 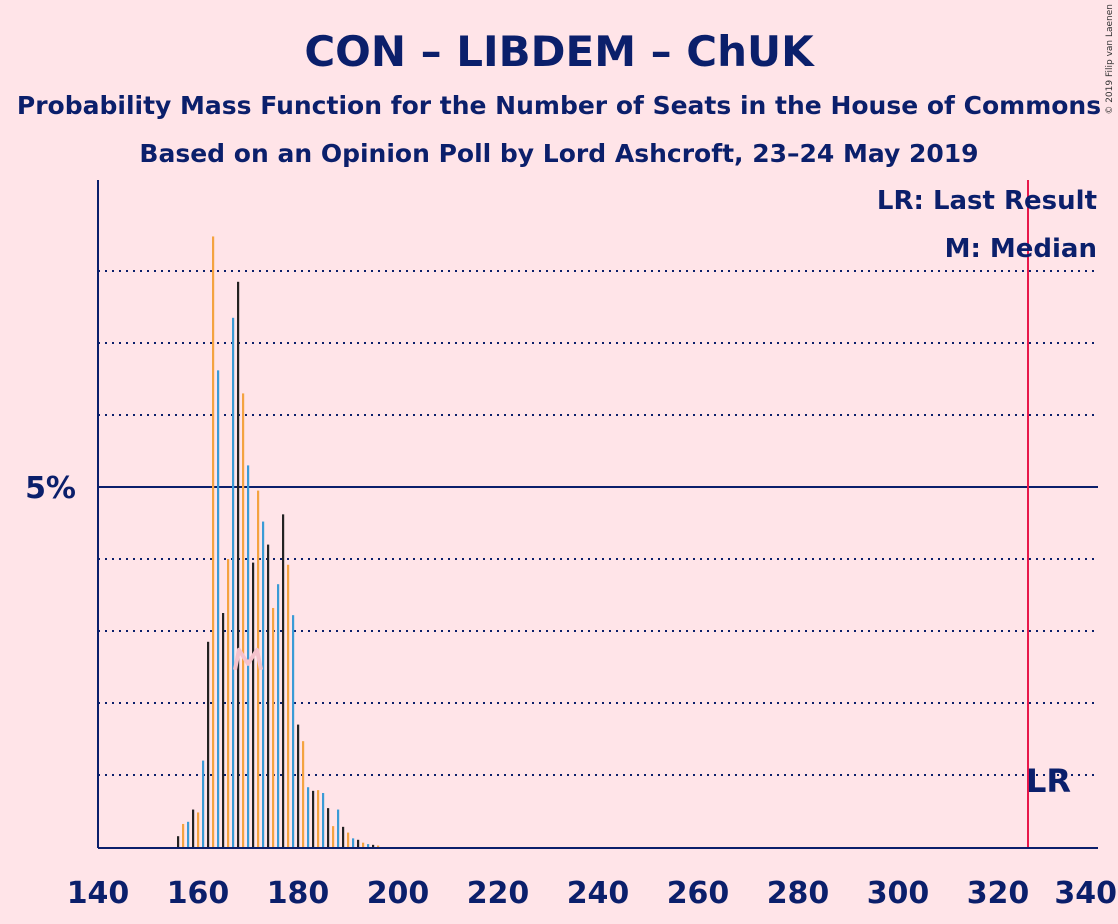 I want to click on median-marker-shape, so click(x=248, y=659).